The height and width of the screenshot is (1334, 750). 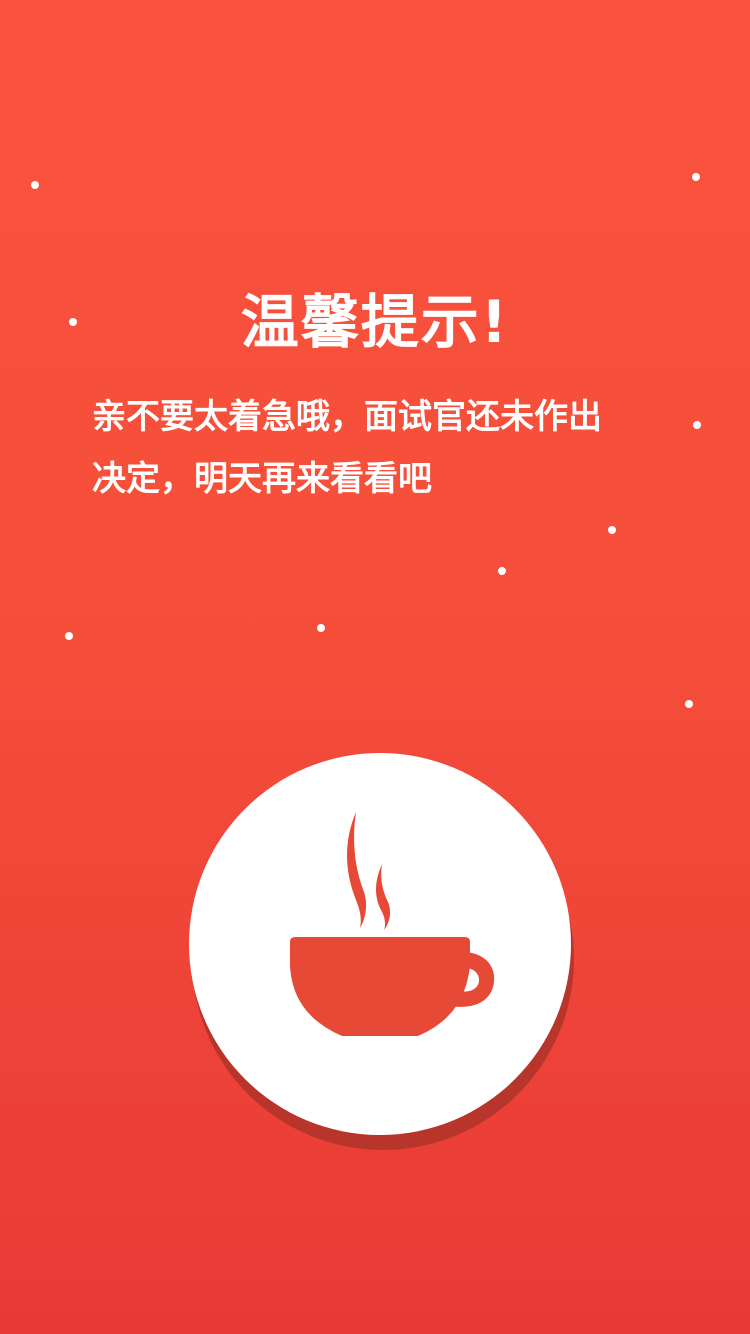 What do you see at coordinates (375, 322) in the screenshot?
I see `notice-title: 温馨提示!` at bounding box center [375, 322].